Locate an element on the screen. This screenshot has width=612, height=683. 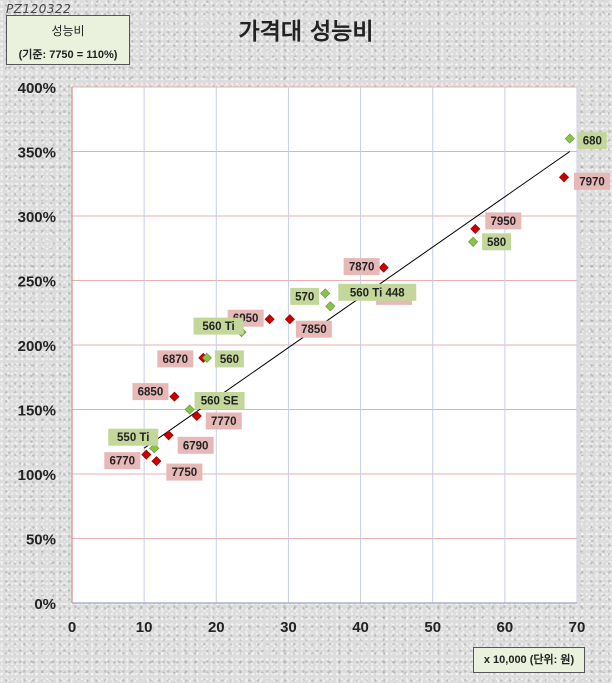
data-point-550-ti is located at coordinates (154, 448).